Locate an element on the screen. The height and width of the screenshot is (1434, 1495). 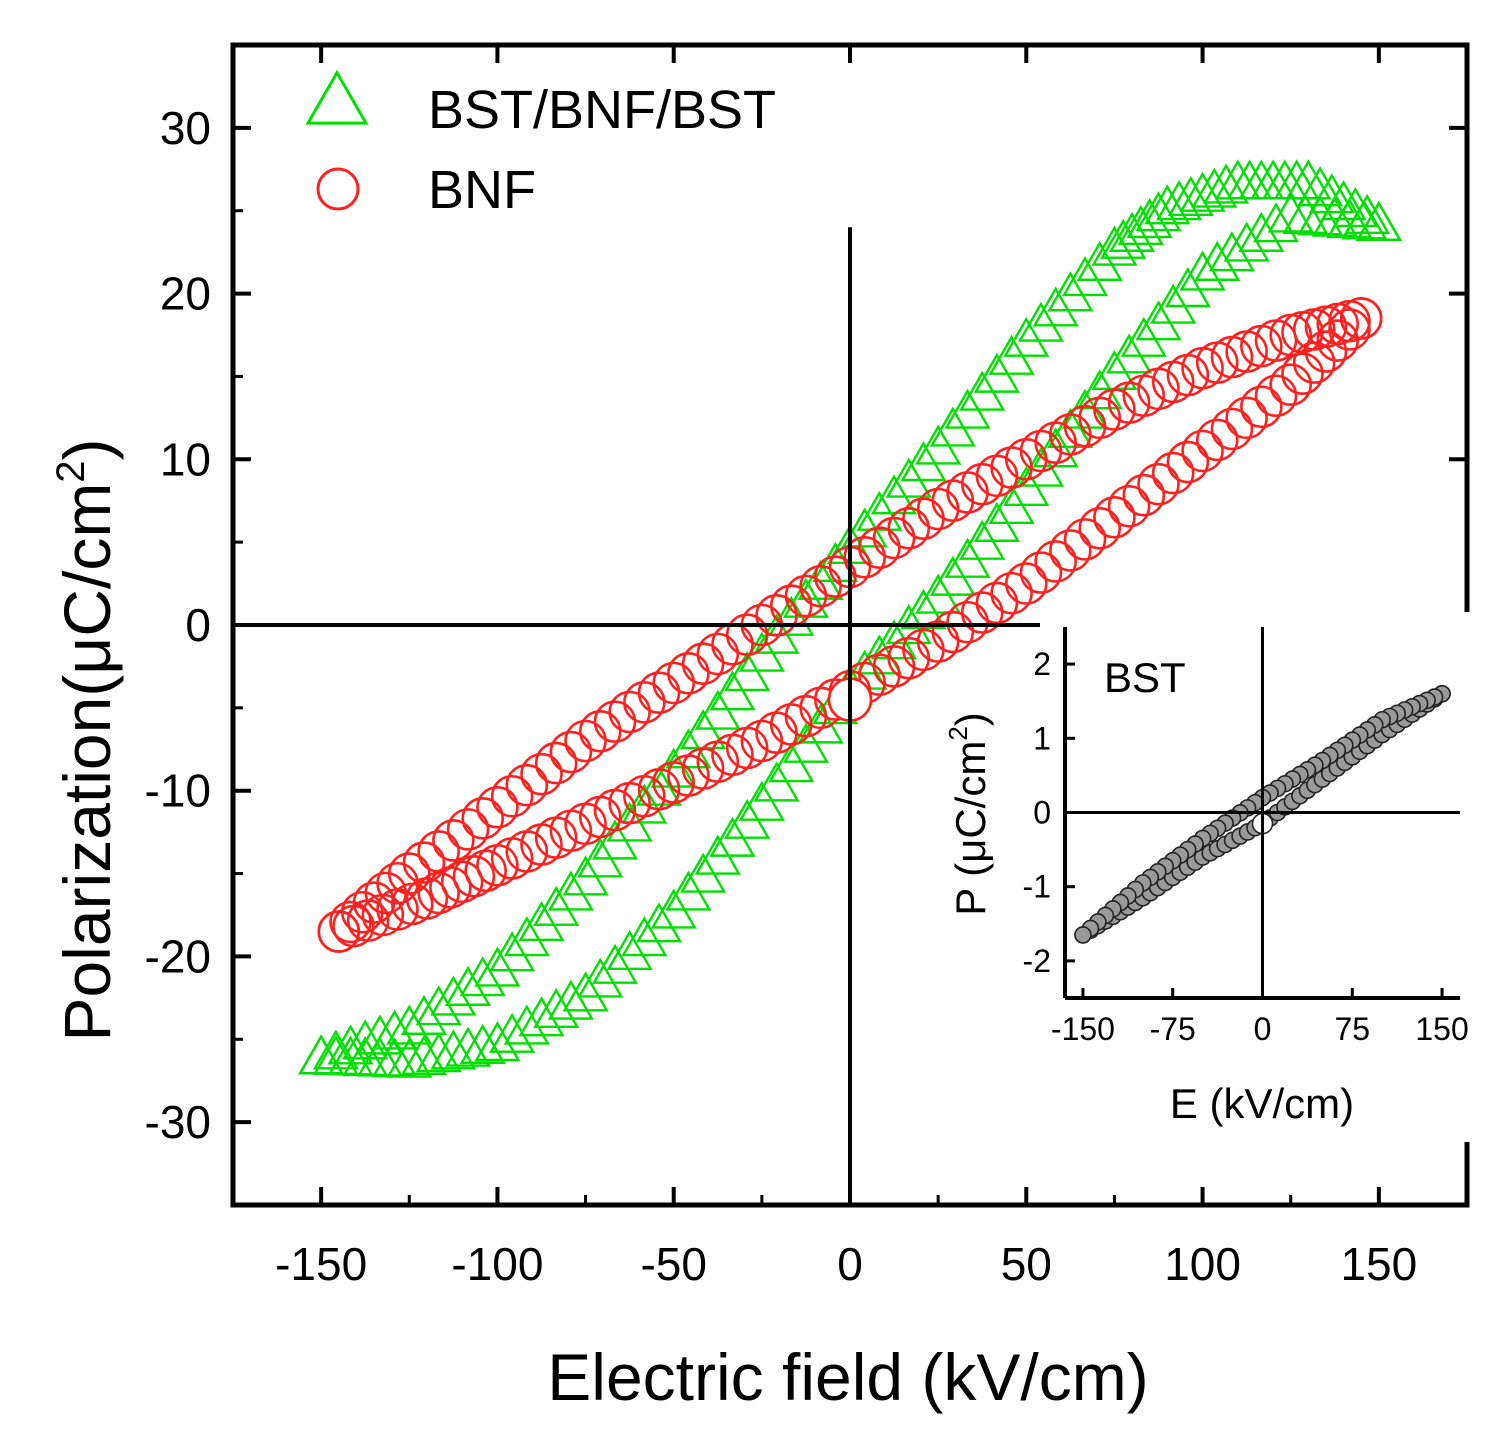
y-tick-label: 10 is located at coordinates (185, 459).